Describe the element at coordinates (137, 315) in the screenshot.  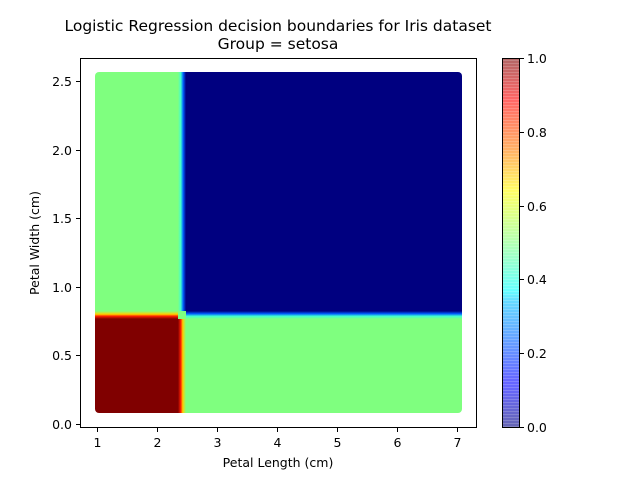
I see `boundary-horizontal-left` at that location.